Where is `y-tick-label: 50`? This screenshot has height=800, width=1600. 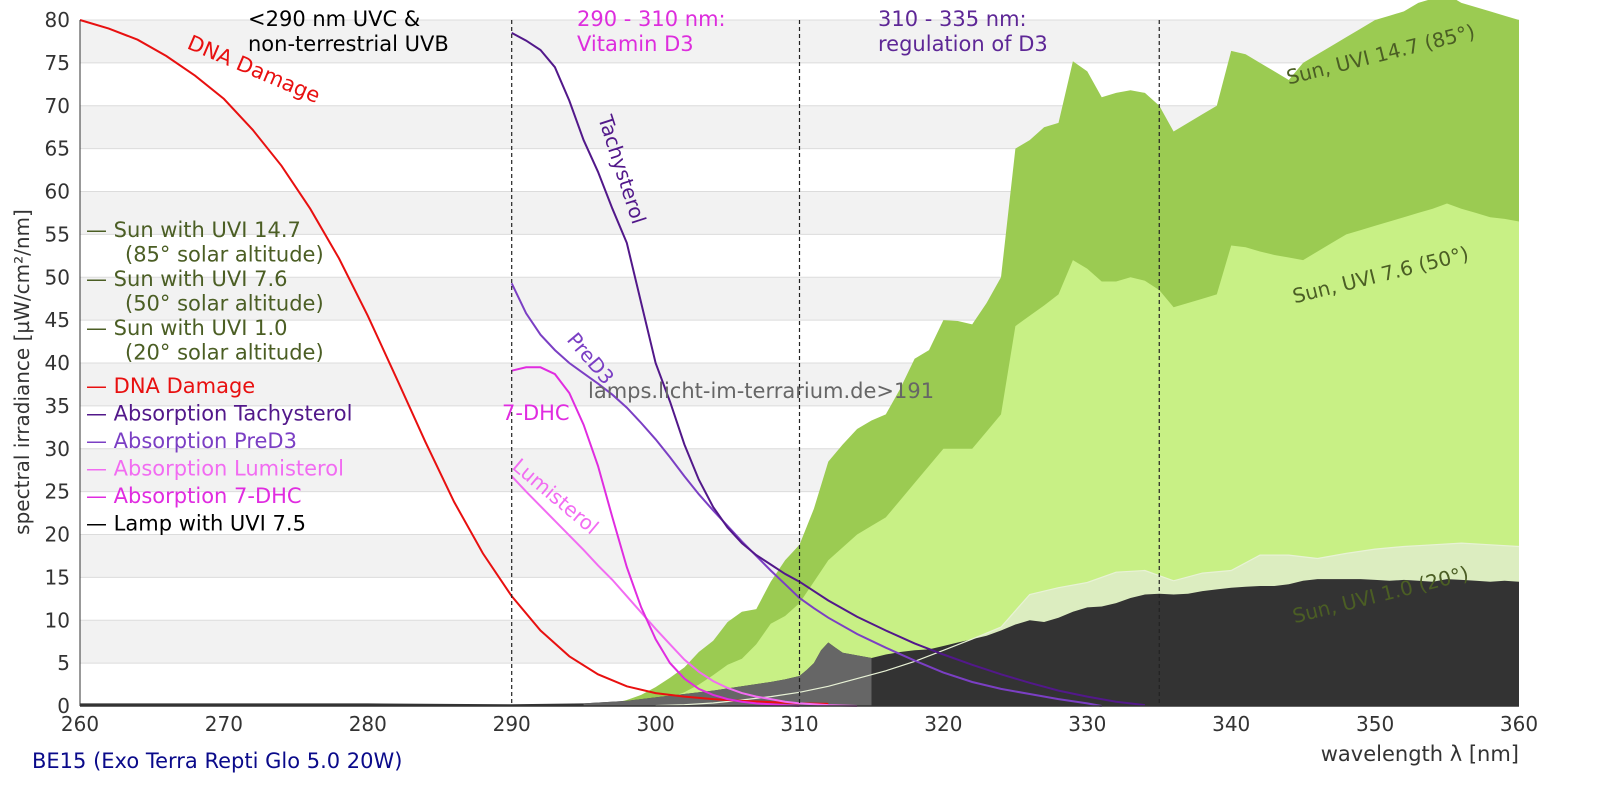 y-tick-label: 50 is located at coordinates (57, 277).